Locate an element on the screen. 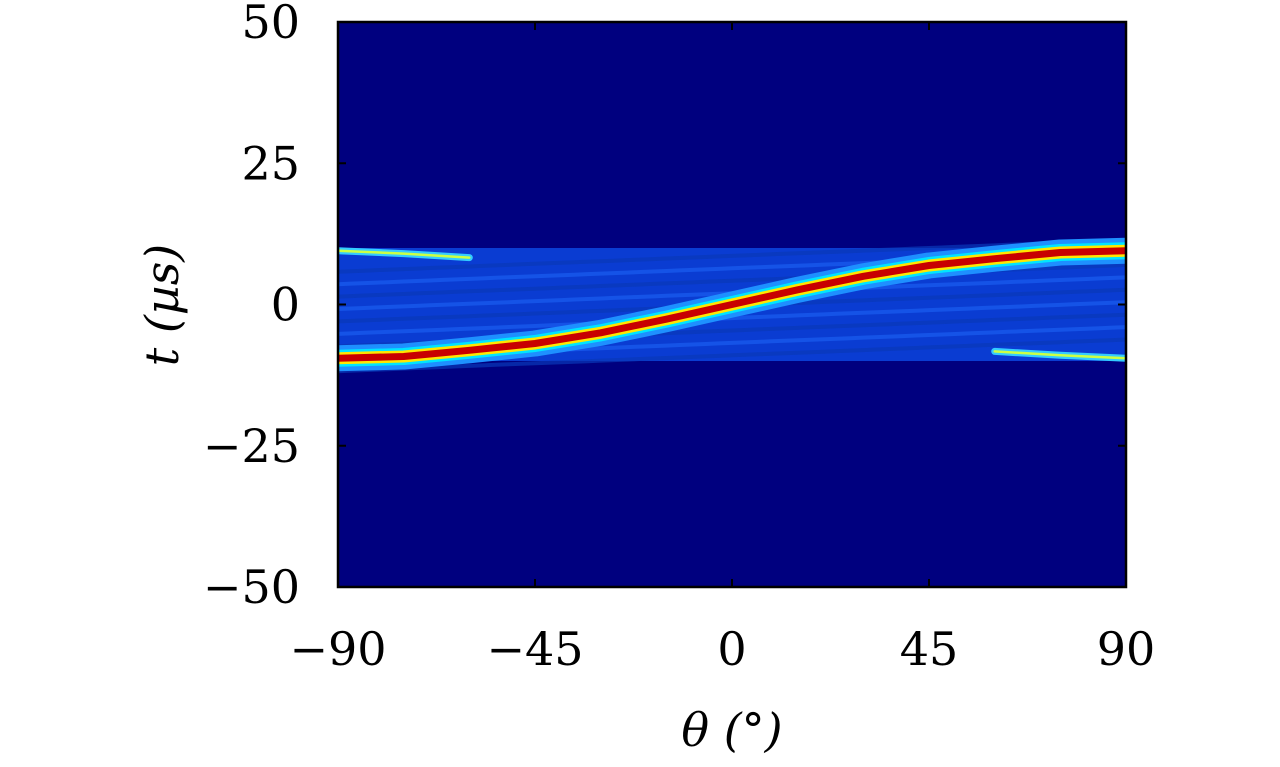 This screenshot has width=1280, height=767. curve-layer is located at coordinates (732, 304).